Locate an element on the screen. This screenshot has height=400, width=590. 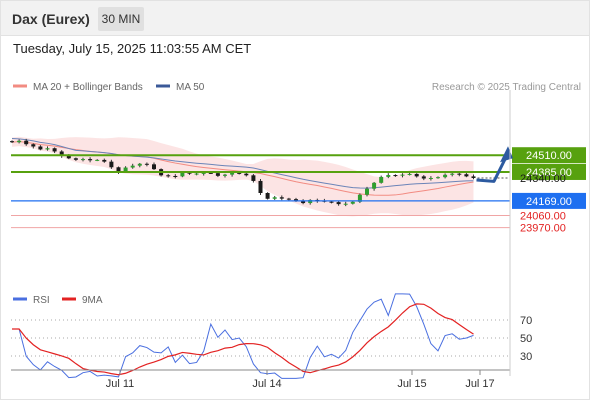
timeframe-button: 30 MIN is located at coordinates (121, 19).